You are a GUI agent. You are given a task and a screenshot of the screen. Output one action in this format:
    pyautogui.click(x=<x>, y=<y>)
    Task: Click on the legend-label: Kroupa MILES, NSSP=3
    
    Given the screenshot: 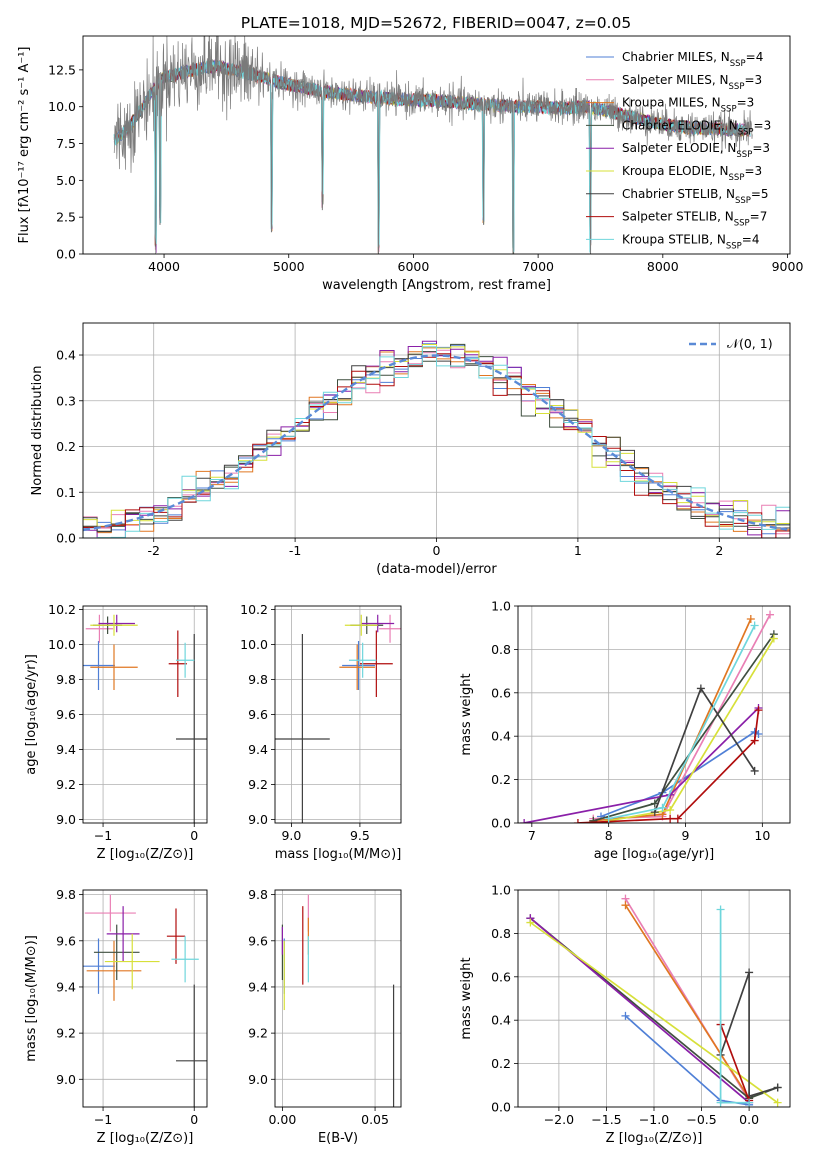 What is the action you would take?
    pyautogui.click(x=688, y=105)
    